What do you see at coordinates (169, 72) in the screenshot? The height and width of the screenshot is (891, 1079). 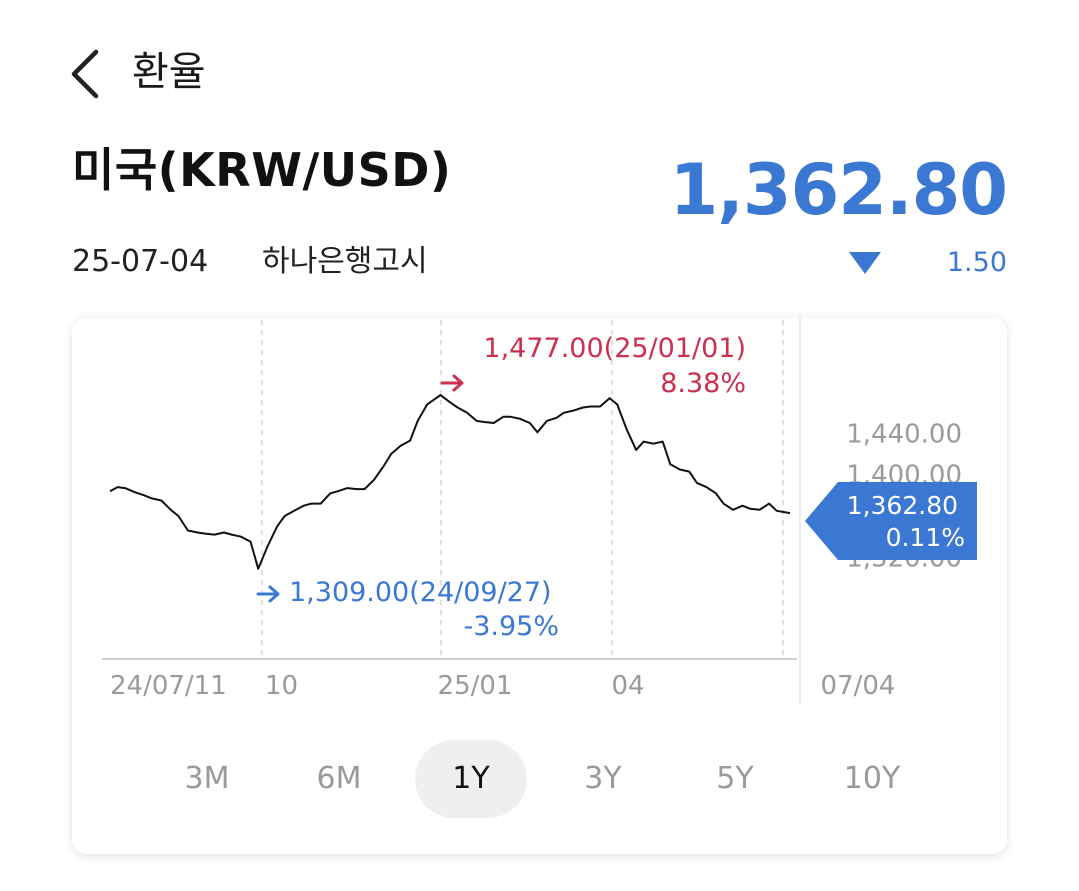 I see `page-title: 환율` at bounding box center [169, 72].